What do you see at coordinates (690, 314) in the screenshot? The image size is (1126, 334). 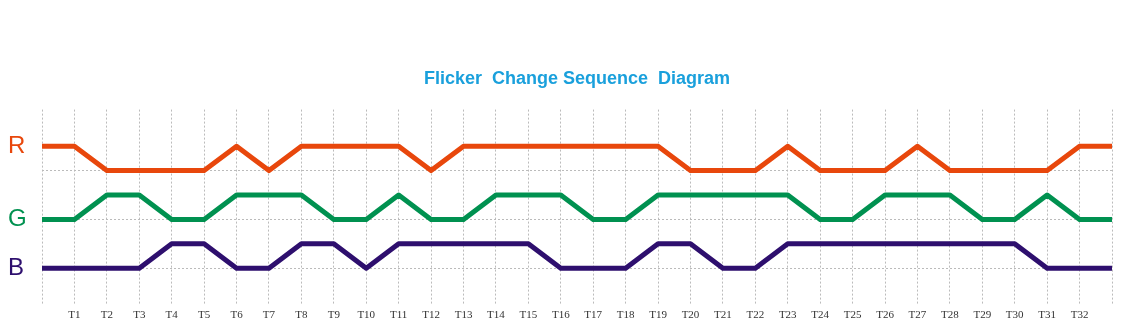 I see `x-tick-label: T20` at bounding box center [690, 314].